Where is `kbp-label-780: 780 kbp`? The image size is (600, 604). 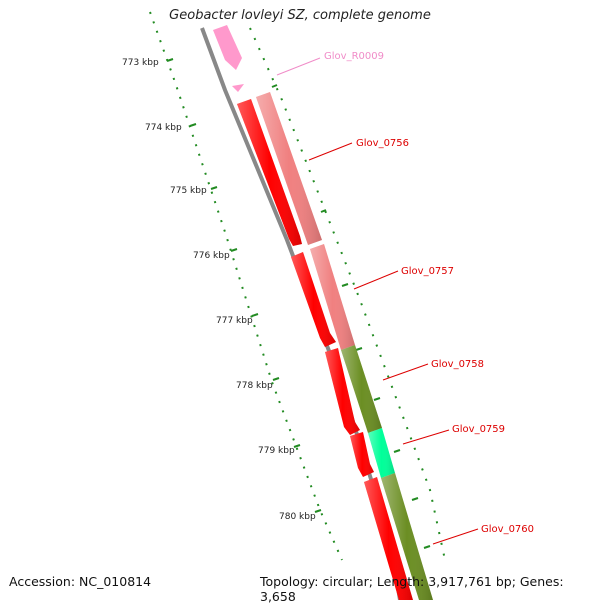 kbp-label-780: 780 kbp is located at coordinates (297, 517).